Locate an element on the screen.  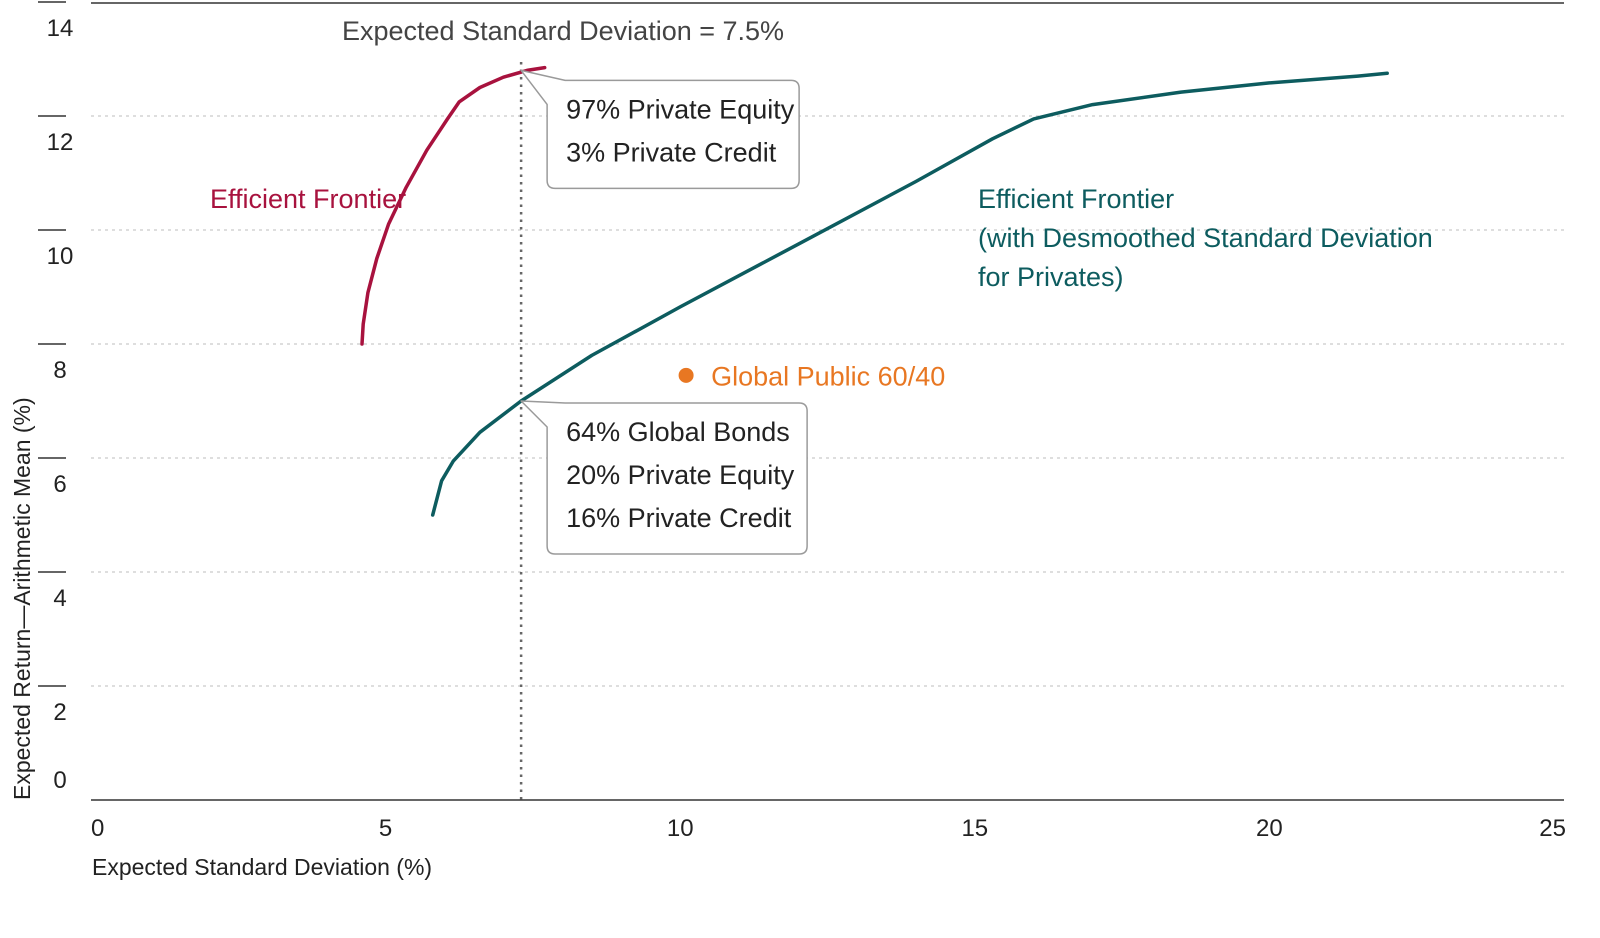
series-label-1-line-2: for Privates) is located at coordinates (1051, 277).